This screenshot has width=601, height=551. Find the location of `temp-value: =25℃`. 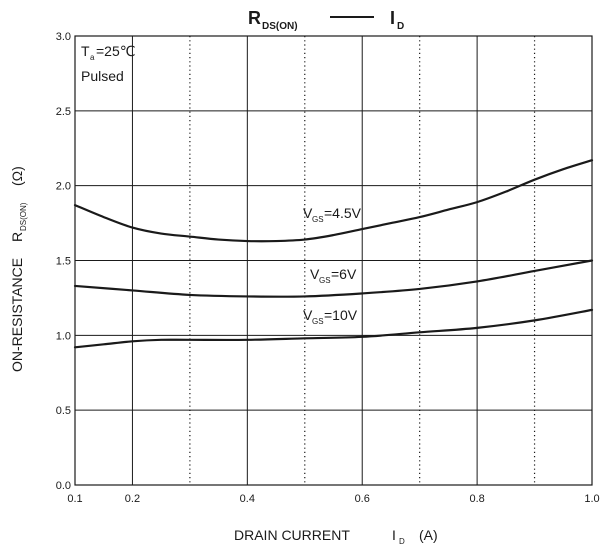

temp-value: =25℃ is located at coordinates (115, 51).